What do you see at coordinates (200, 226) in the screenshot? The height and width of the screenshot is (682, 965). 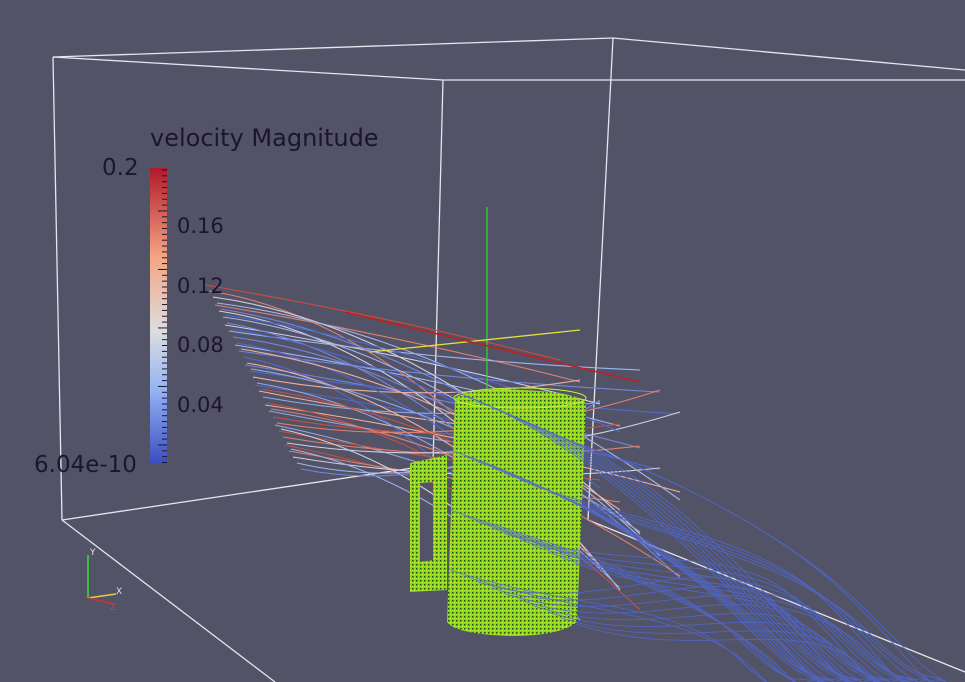 I see `colorbar-tick-label: 0.16` at bounding box center [200, 226].